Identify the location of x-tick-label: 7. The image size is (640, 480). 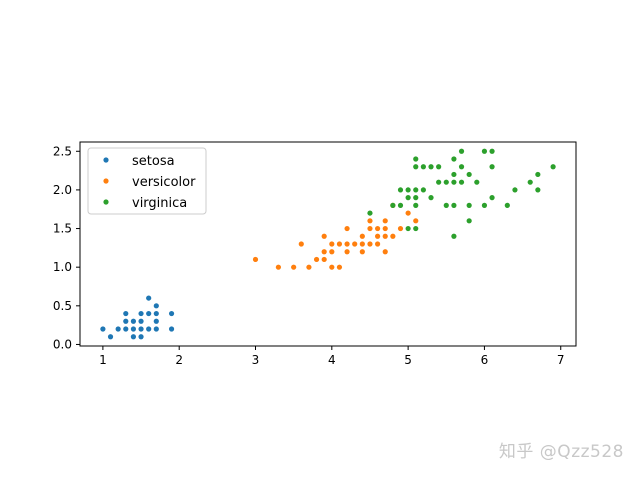
(561, 360).